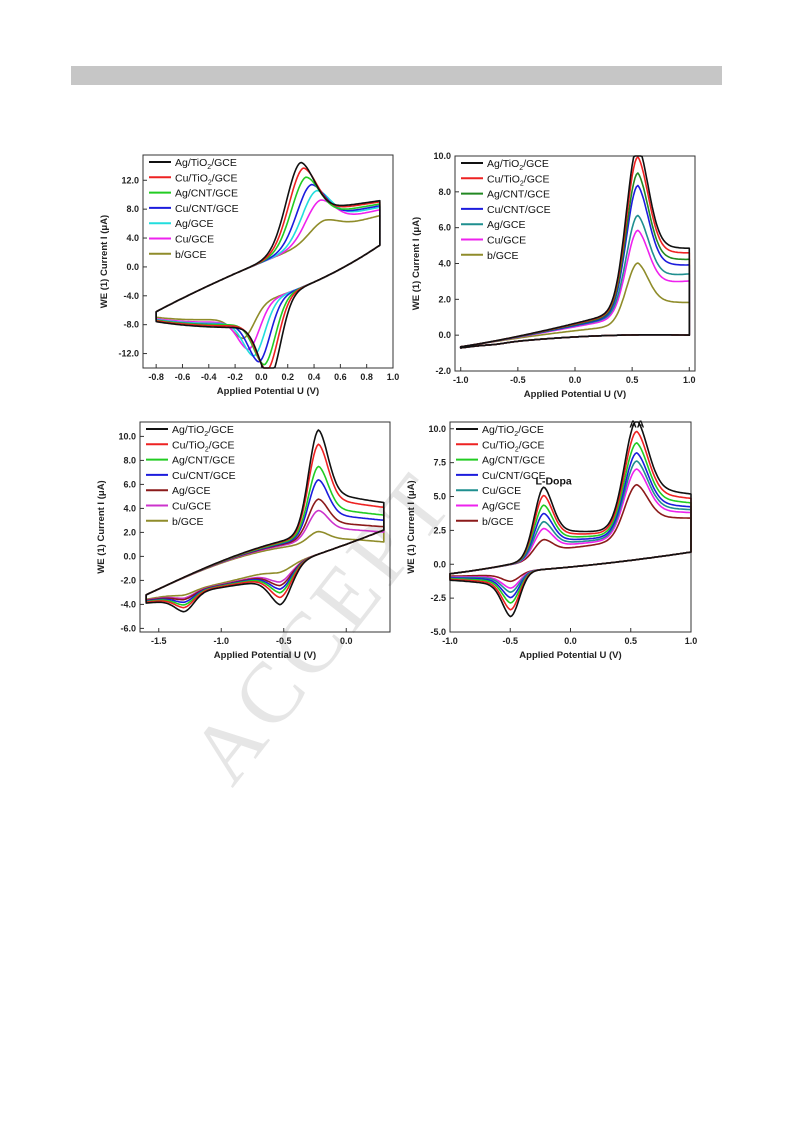 The height and width of the screenshot is (1123, 793). I want to click on tr-x-tick-label: -0.5, so click(518, 380).